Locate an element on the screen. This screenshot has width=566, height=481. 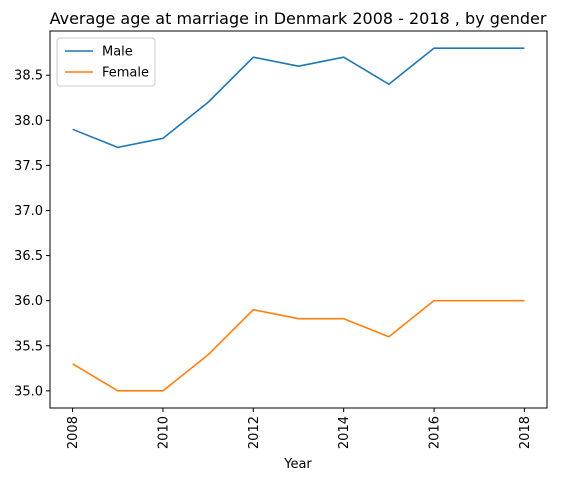
x-tick-label: 2018 is located at coordinates (525, 432).